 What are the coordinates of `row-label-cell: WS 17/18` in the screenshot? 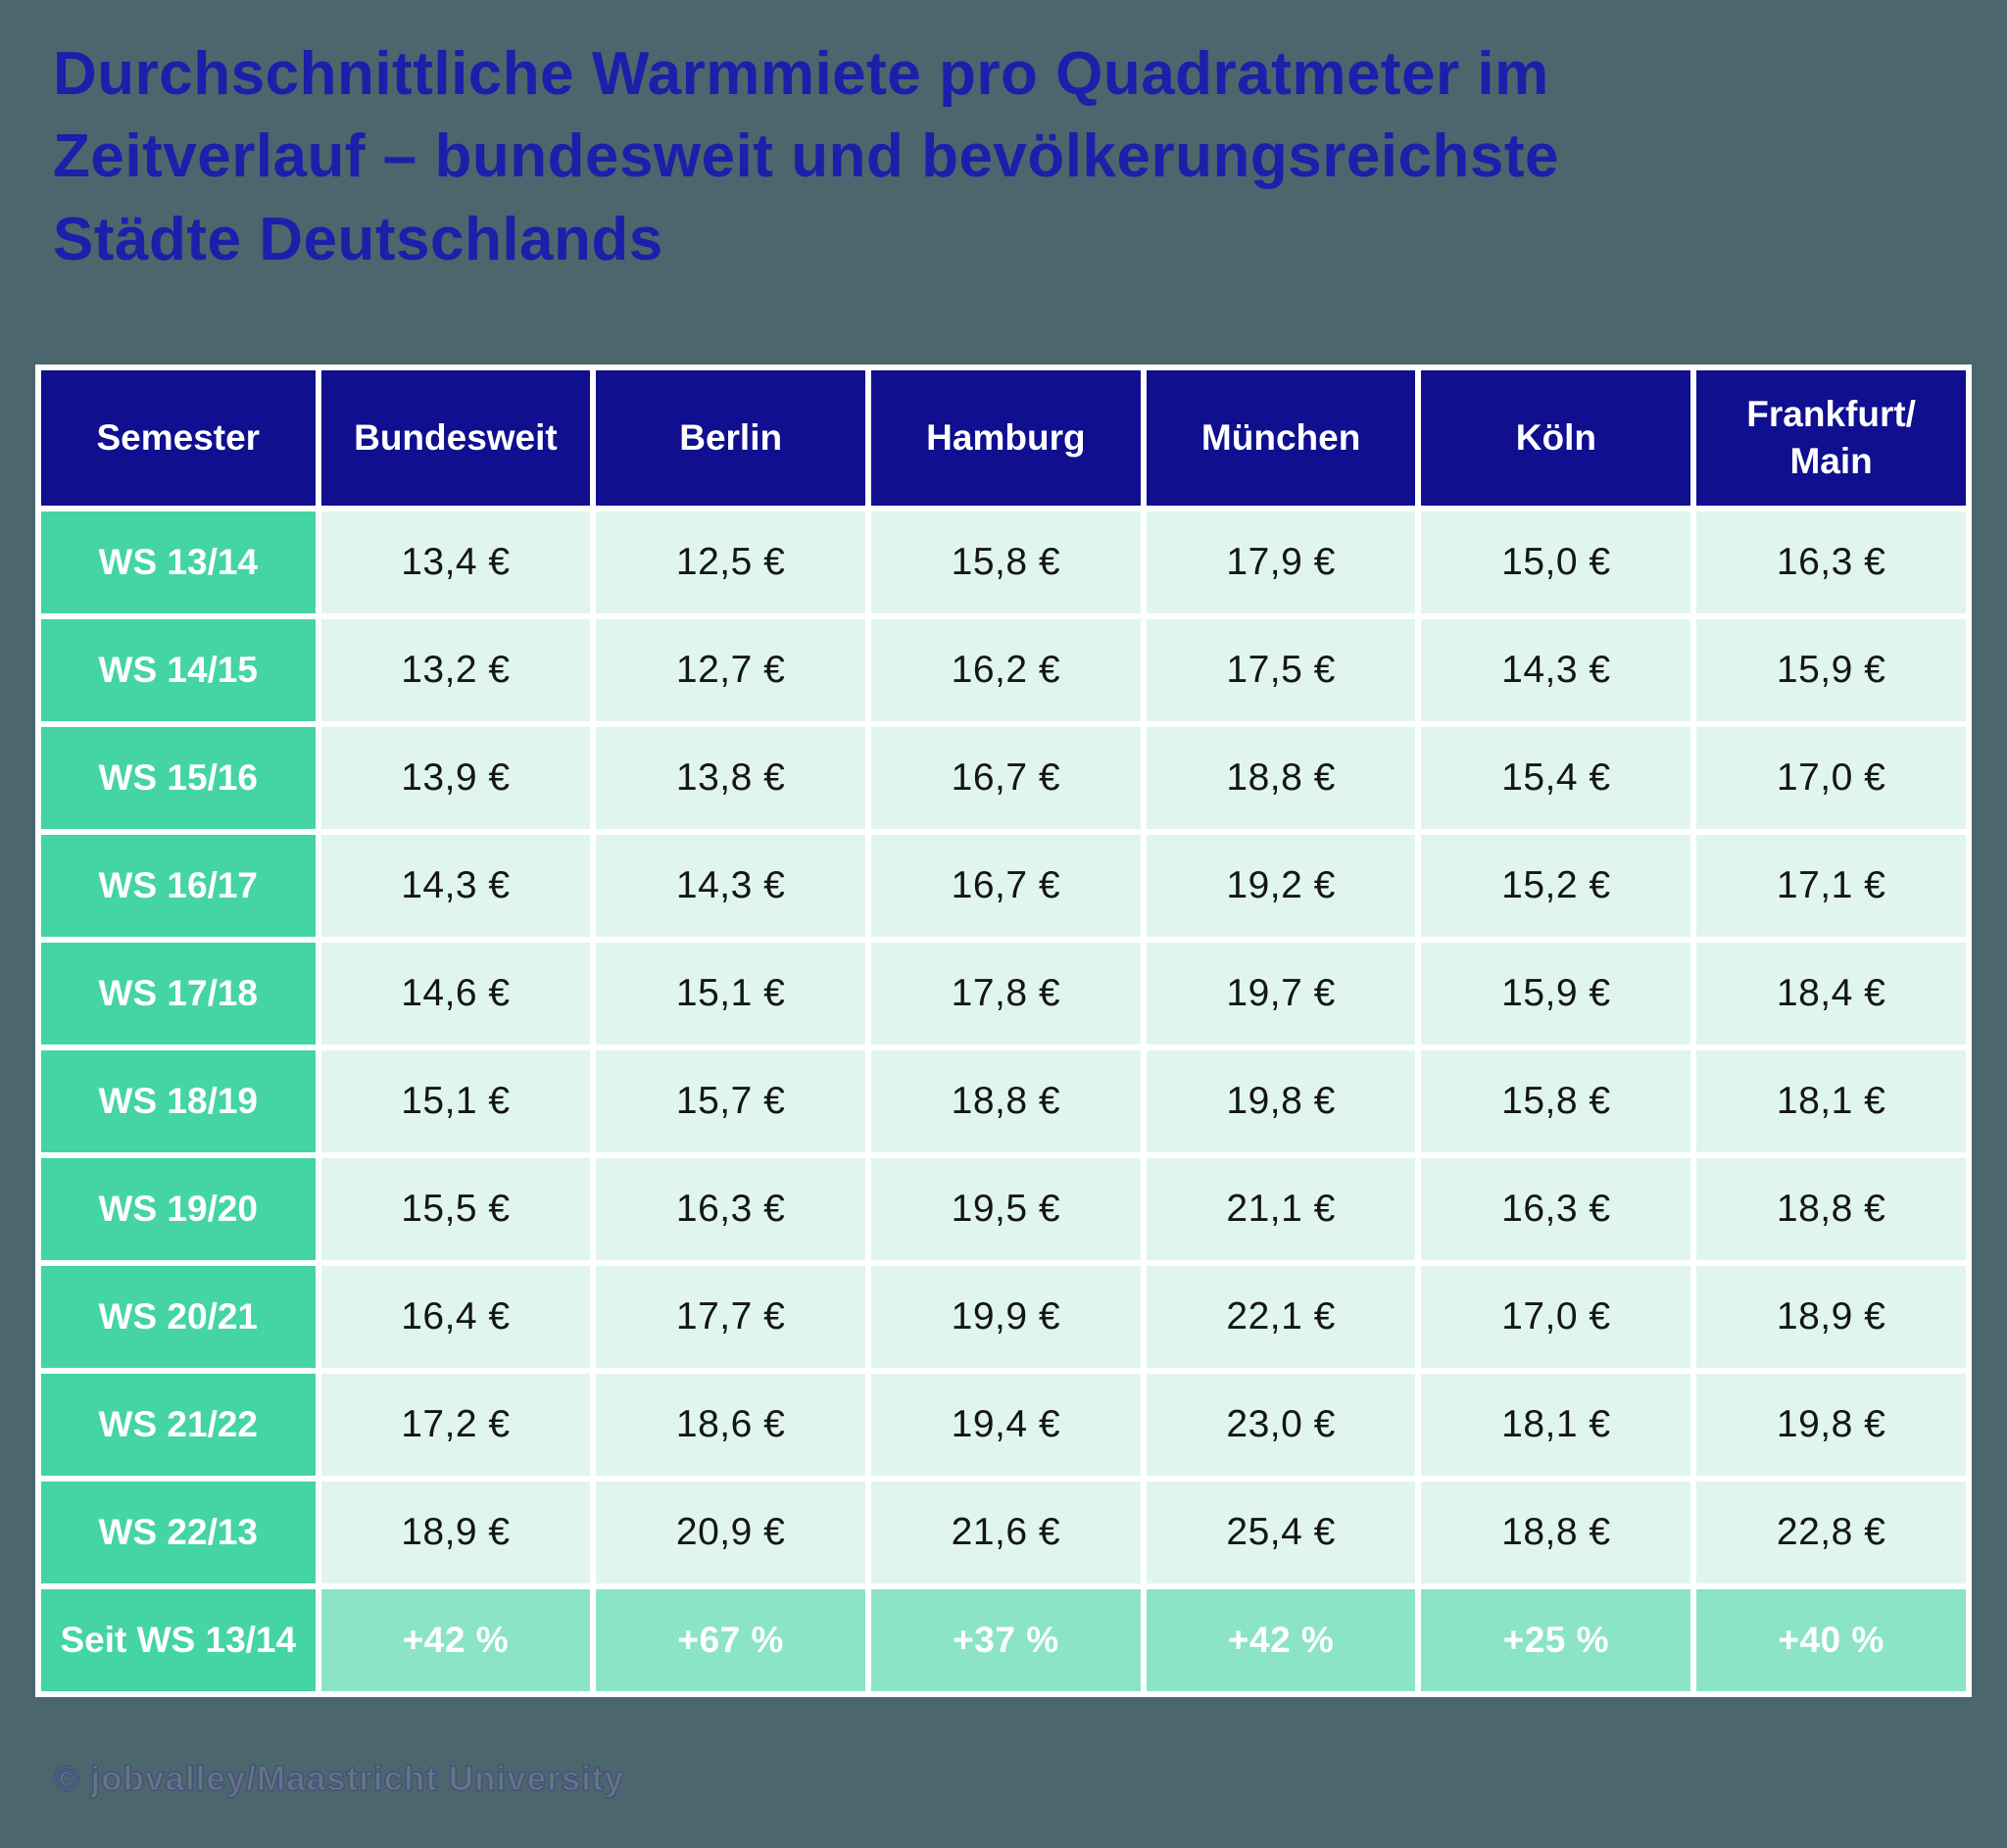 It's located at (178, 994).